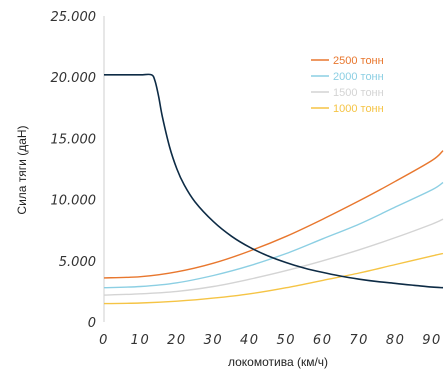  I want to click on y-tick-label: 10.000, so click(74, 201).